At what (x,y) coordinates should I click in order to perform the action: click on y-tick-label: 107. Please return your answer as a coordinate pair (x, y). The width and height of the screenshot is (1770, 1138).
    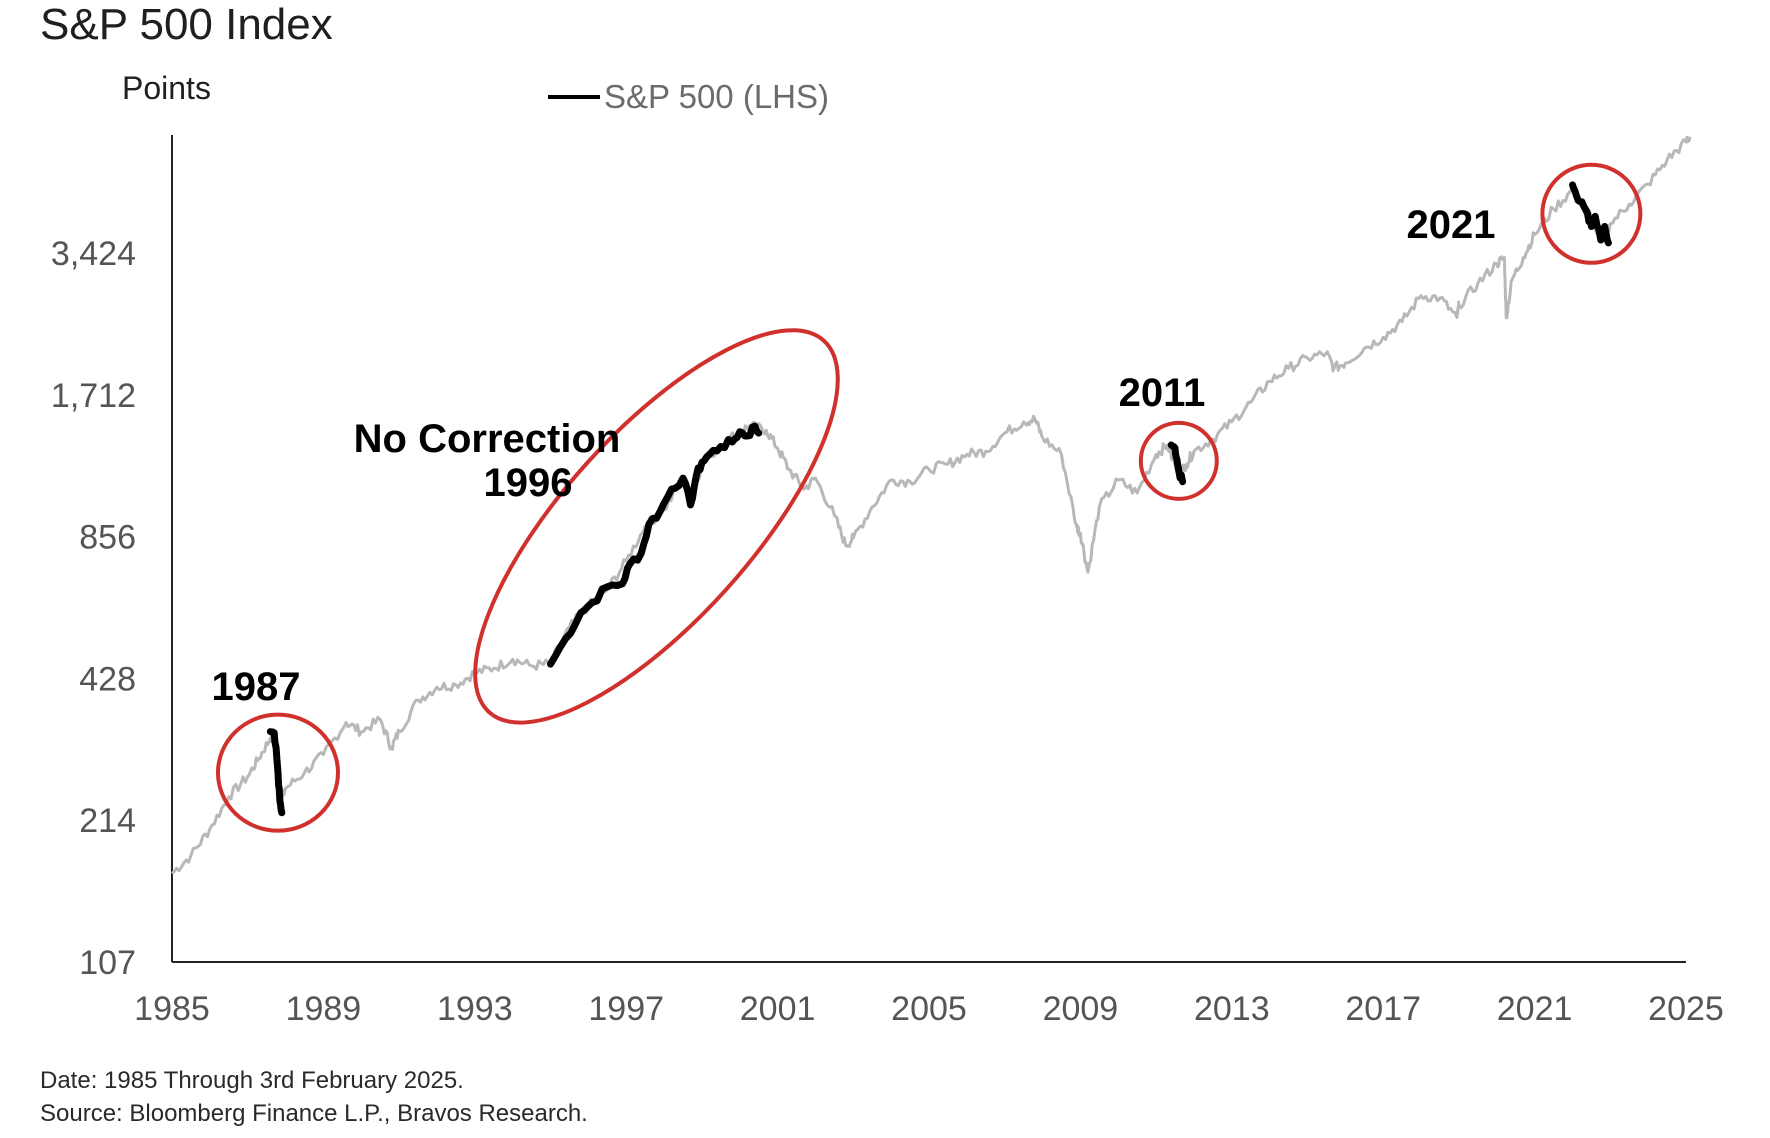
    Looking at the image, I should click on (107, 963).